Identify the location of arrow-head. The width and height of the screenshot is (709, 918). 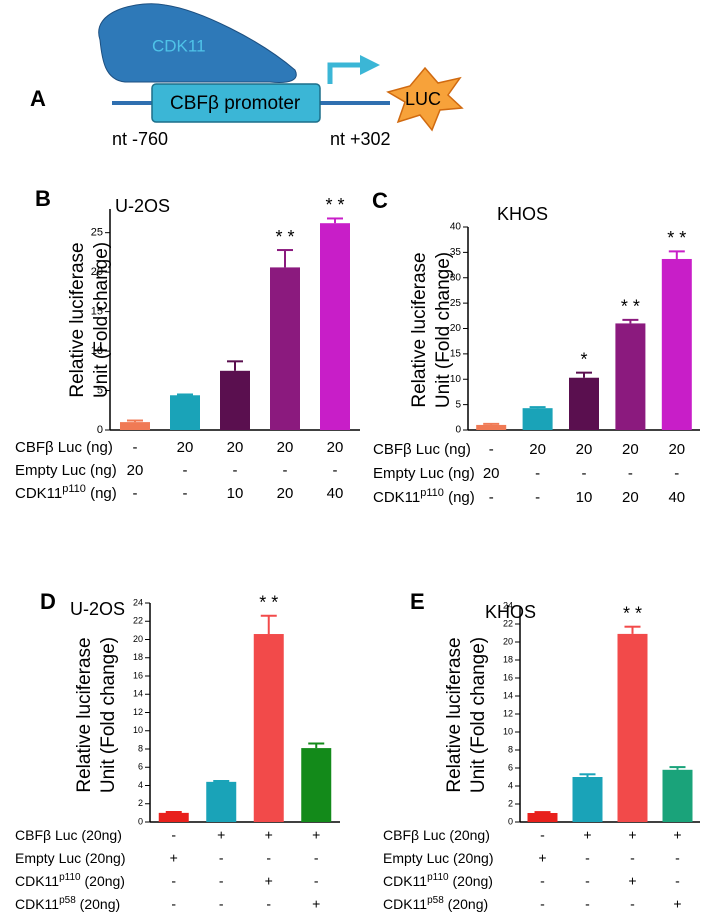
(370, 65).